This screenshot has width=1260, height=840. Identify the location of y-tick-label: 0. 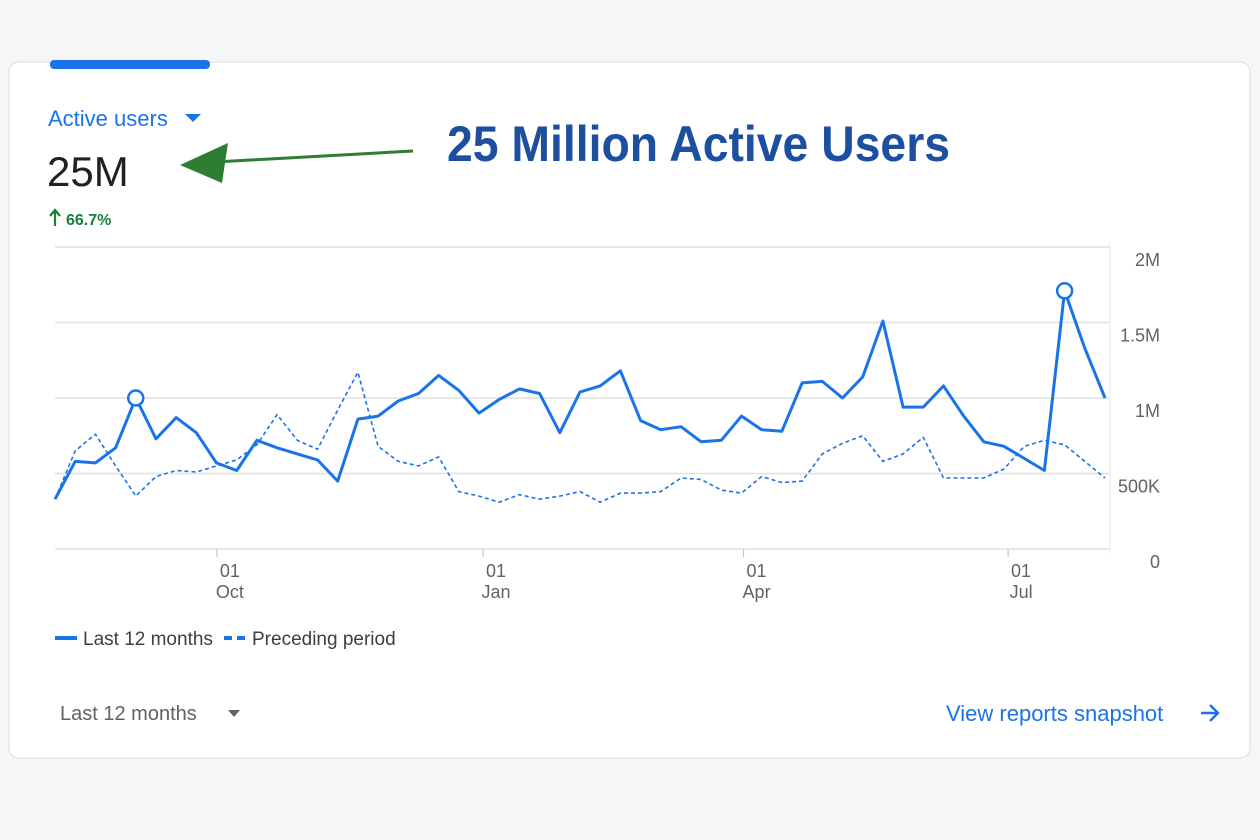
(1155, 562).